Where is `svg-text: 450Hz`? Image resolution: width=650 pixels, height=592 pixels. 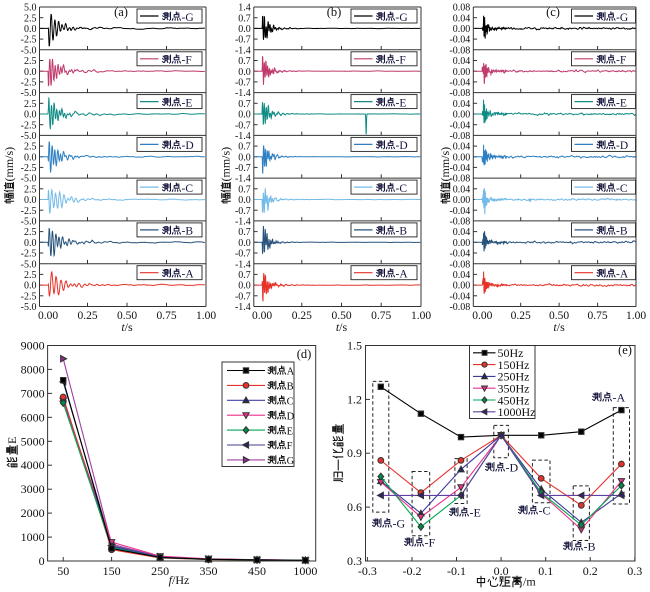
svg-text: 450Hz is located at coordinates (514, 400).